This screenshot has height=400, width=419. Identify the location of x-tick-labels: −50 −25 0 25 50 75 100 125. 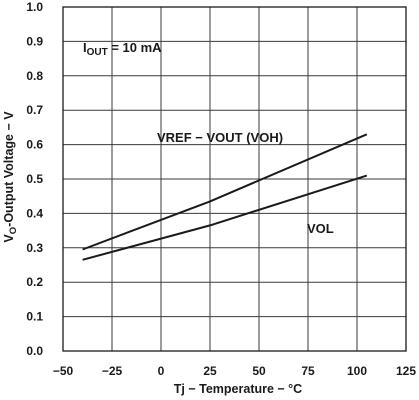
(235, 371).